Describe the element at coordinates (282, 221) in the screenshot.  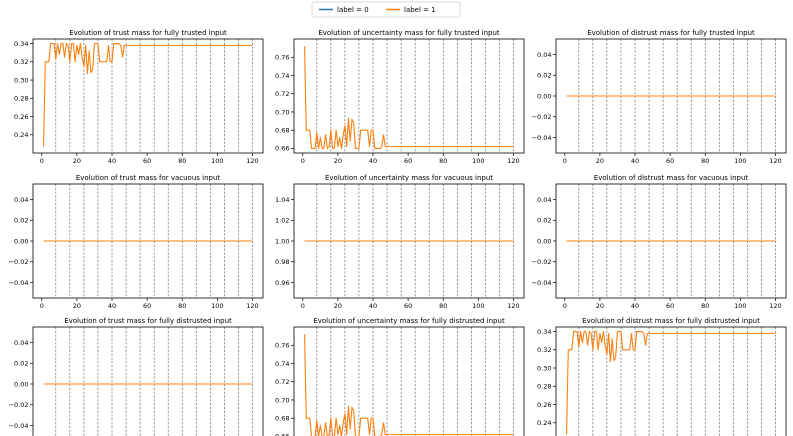
I see `y-tick-label: 1.02` at that location.